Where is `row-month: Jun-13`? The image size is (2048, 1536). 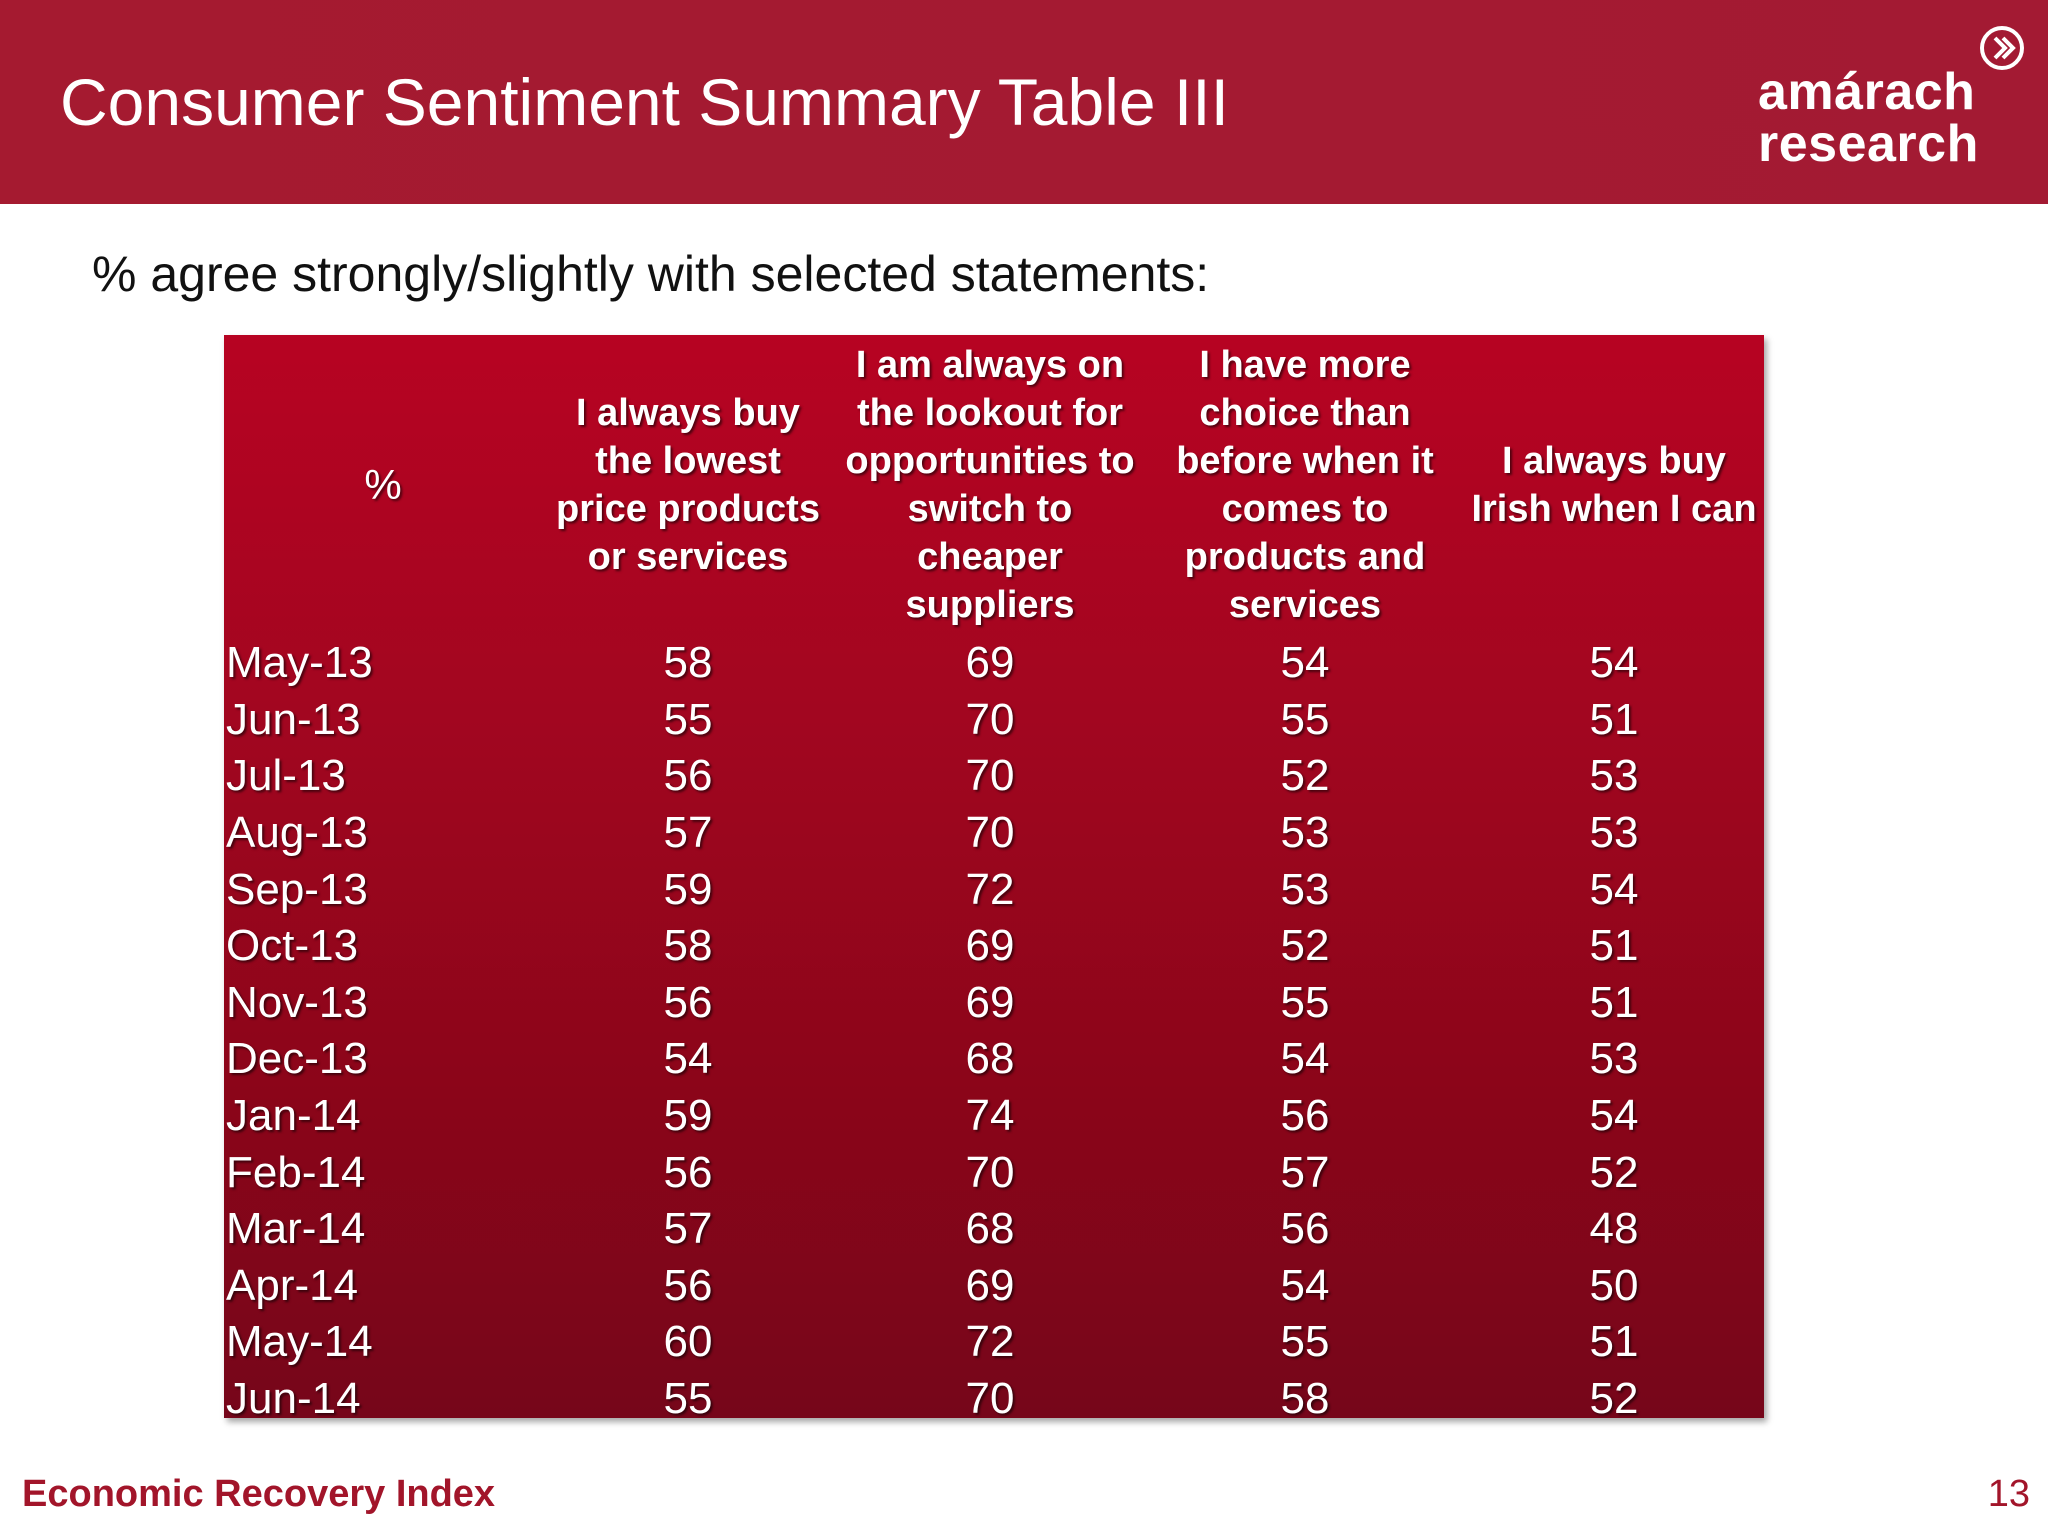
row-month: Jun-13 is located at coordinates (293, 719).